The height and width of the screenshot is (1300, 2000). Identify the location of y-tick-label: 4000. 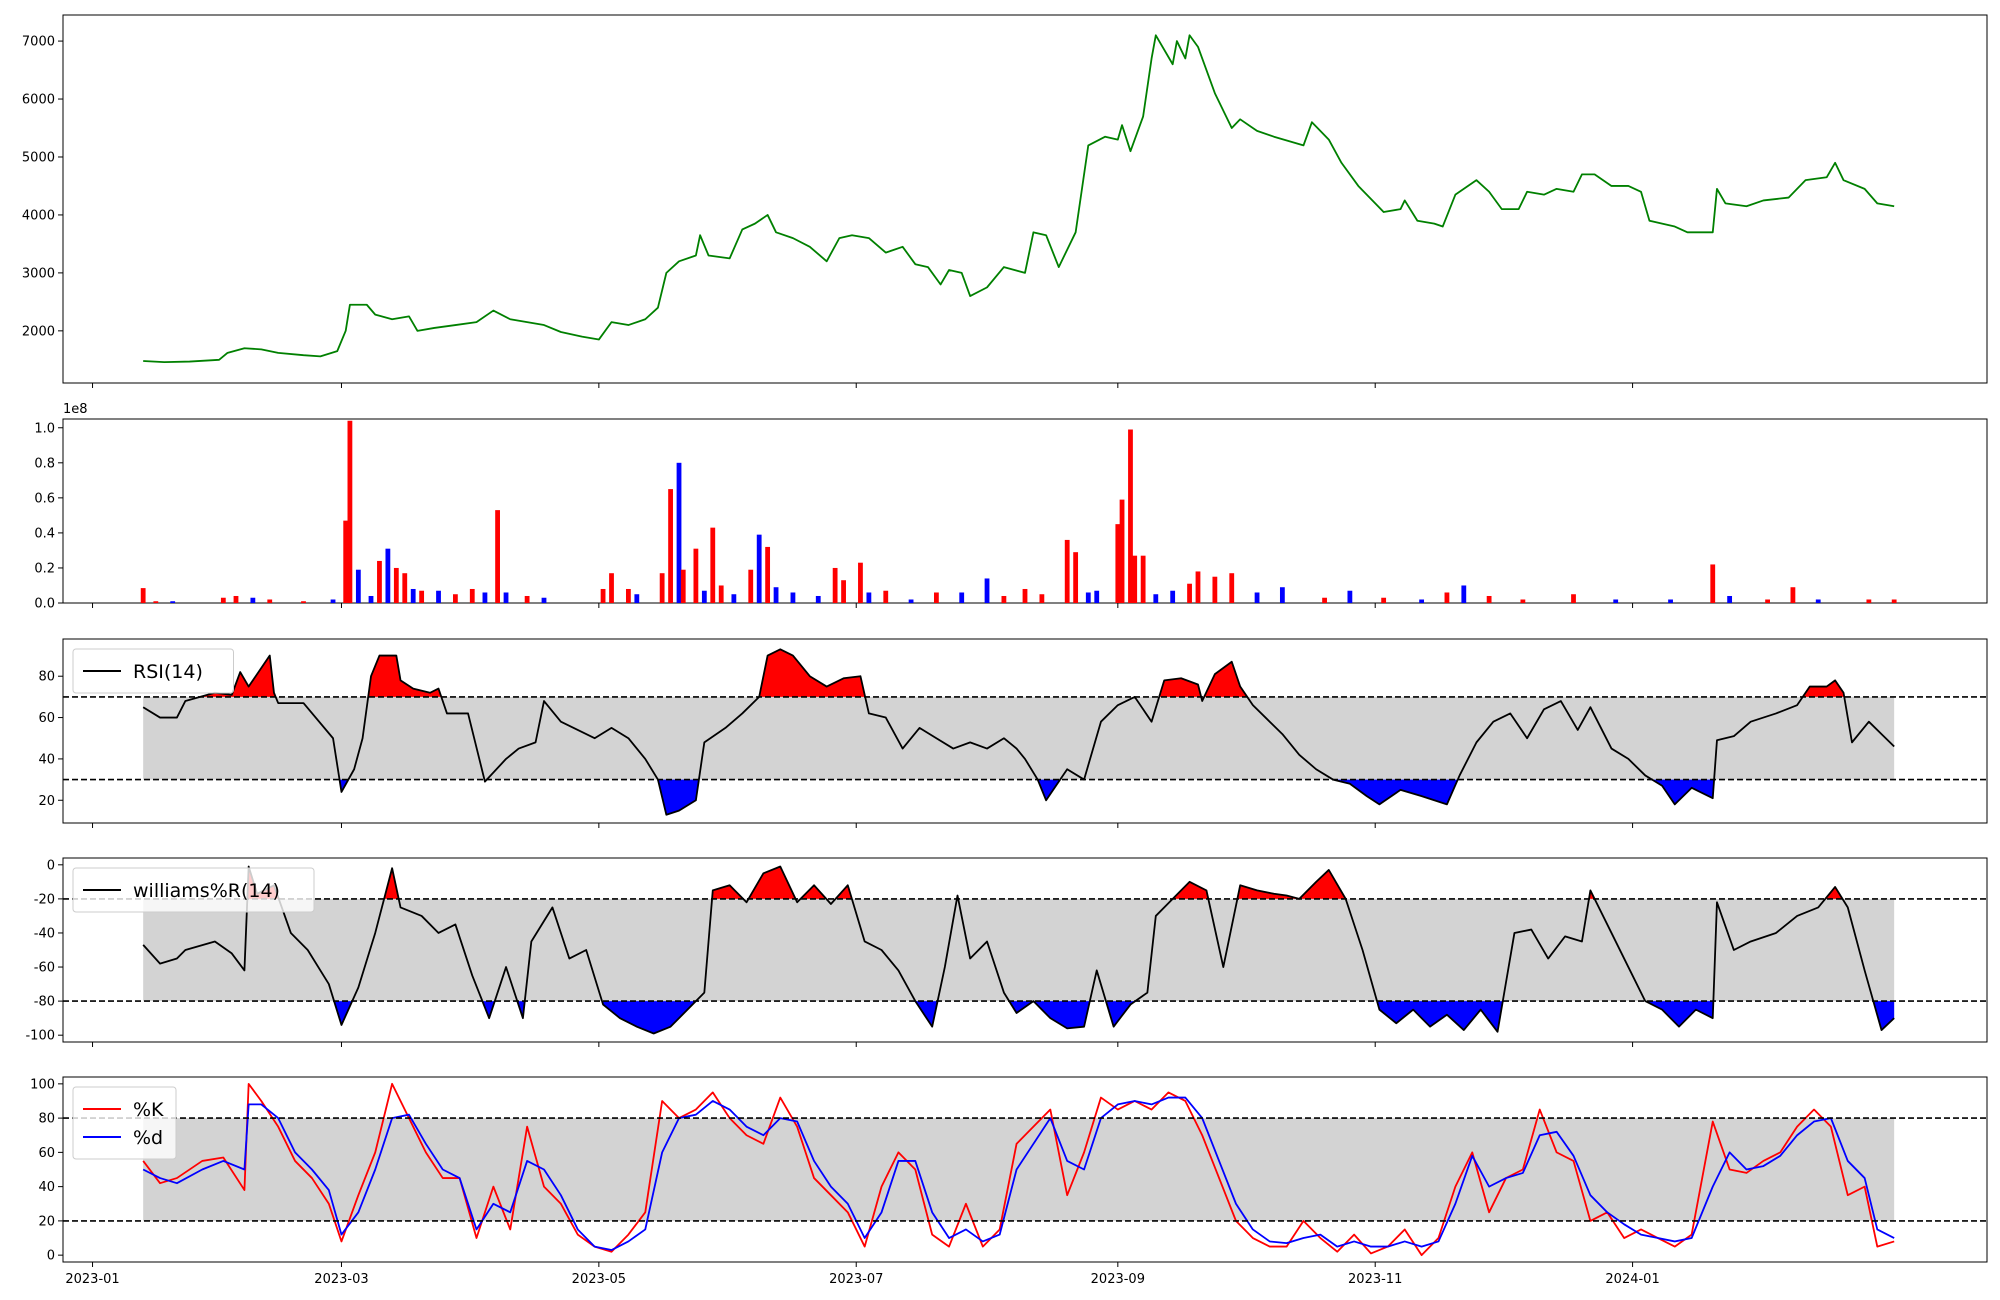
(38, 215).